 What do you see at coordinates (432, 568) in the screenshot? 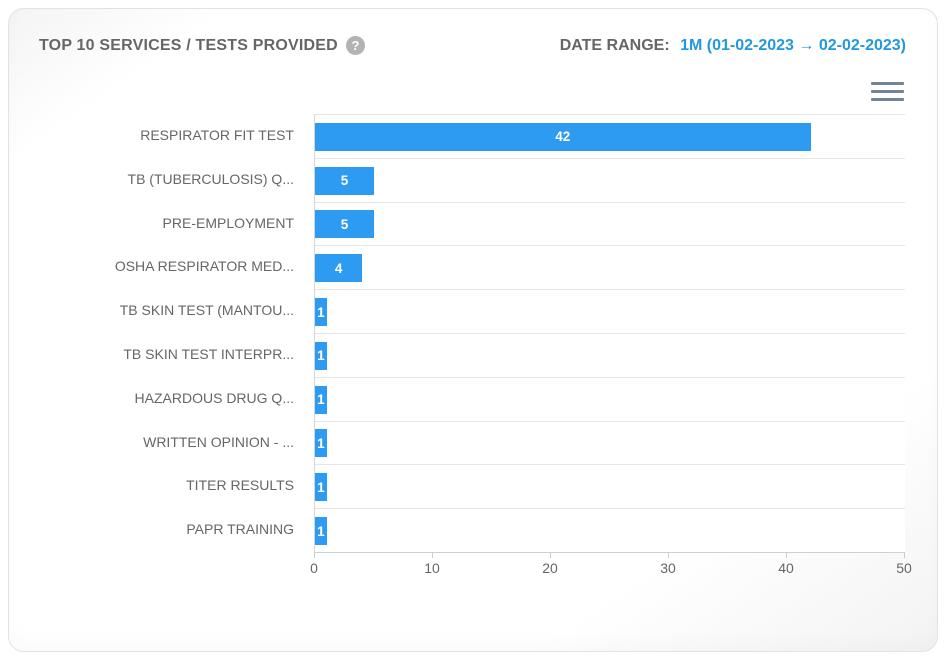
I see `x-axis-tick-label: 10` at bounding box center [432, 568].